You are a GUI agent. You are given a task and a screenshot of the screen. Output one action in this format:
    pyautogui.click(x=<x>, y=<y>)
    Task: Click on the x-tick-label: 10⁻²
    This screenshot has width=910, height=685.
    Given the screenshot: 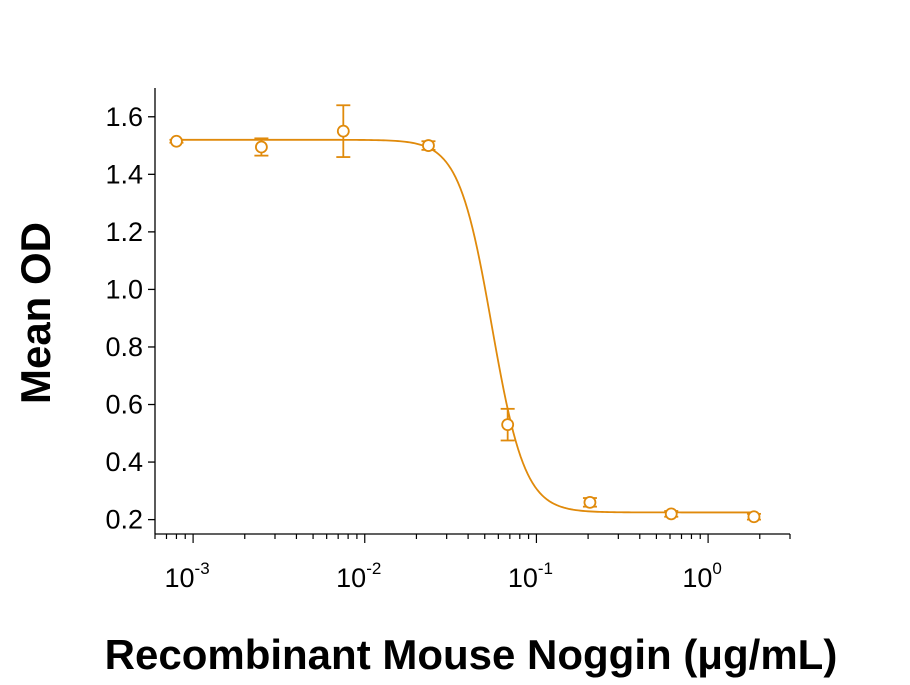 What is the action you would take?
    pyautogui.click(x=358, y=576)
    